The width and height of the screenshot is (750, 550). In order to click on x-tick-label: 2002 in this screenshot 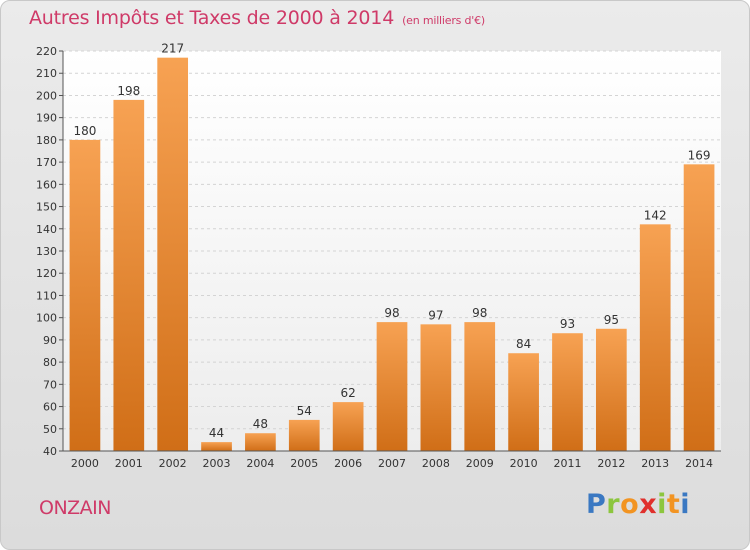, I will do `click(173, 463)`.